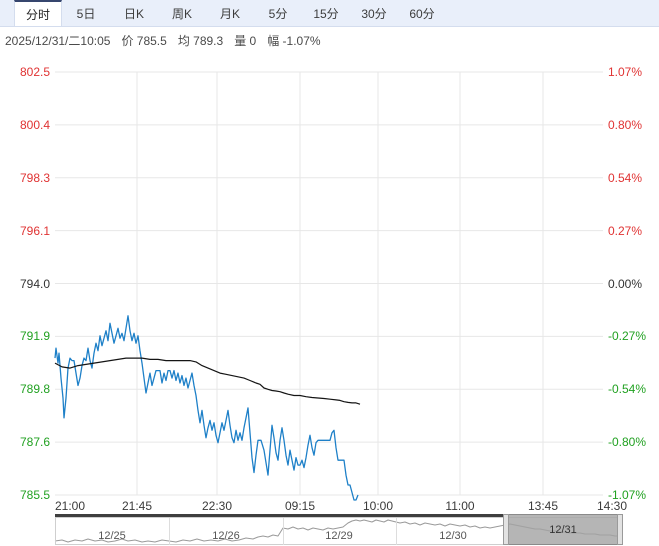 This screenshot has width=659, height=546. Describe the element at coordinates (34, 389) in the screenshot. I see `y-axis-label-left: 789.8` at that location.